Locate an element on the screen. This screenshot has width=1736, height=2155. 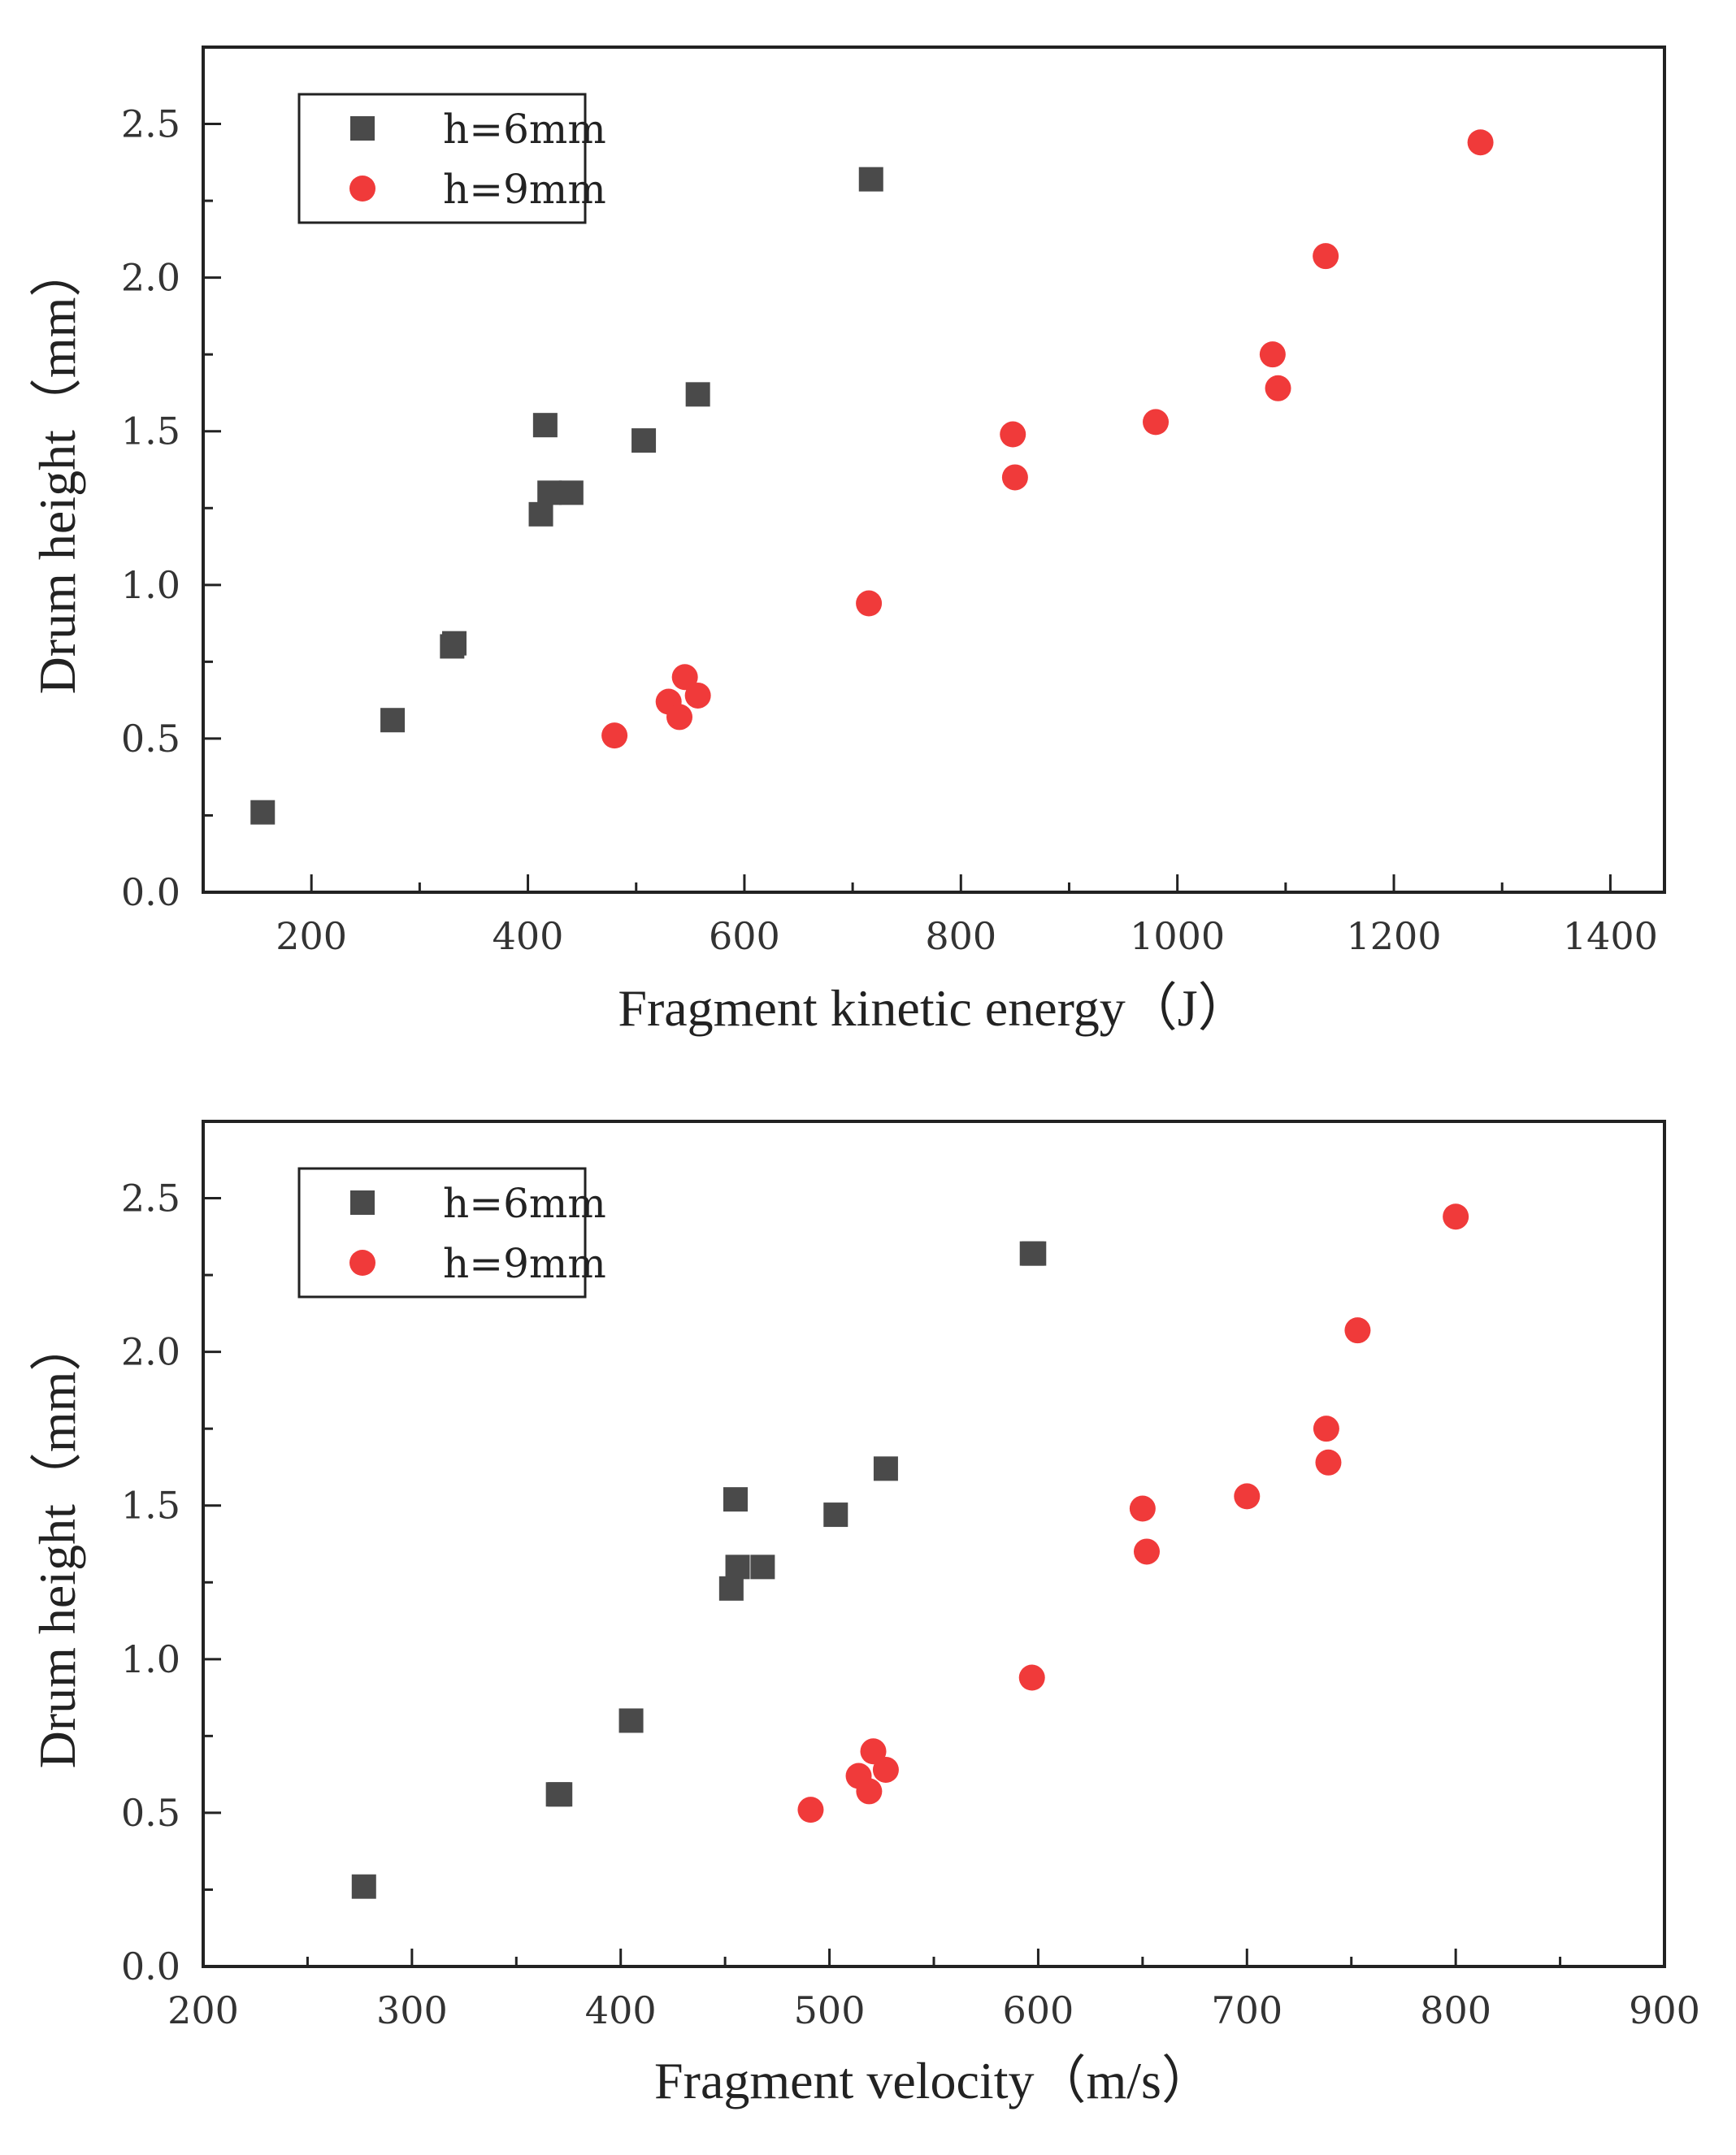
x-axis-title: Fragment velocity（m/s） is located at coordinates (933, 2081).